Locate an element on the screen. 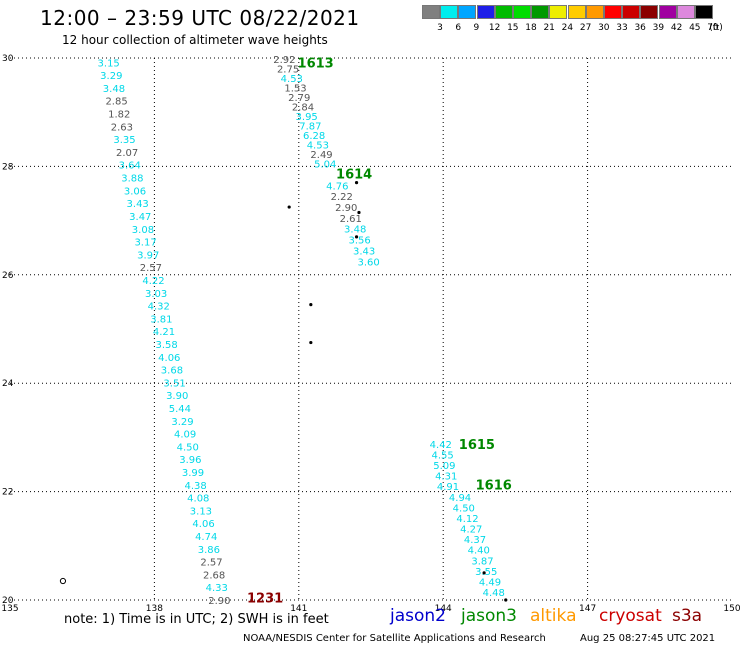 The image size is (740, 650). scale-label: 6 is located at coordinates (458, 28).